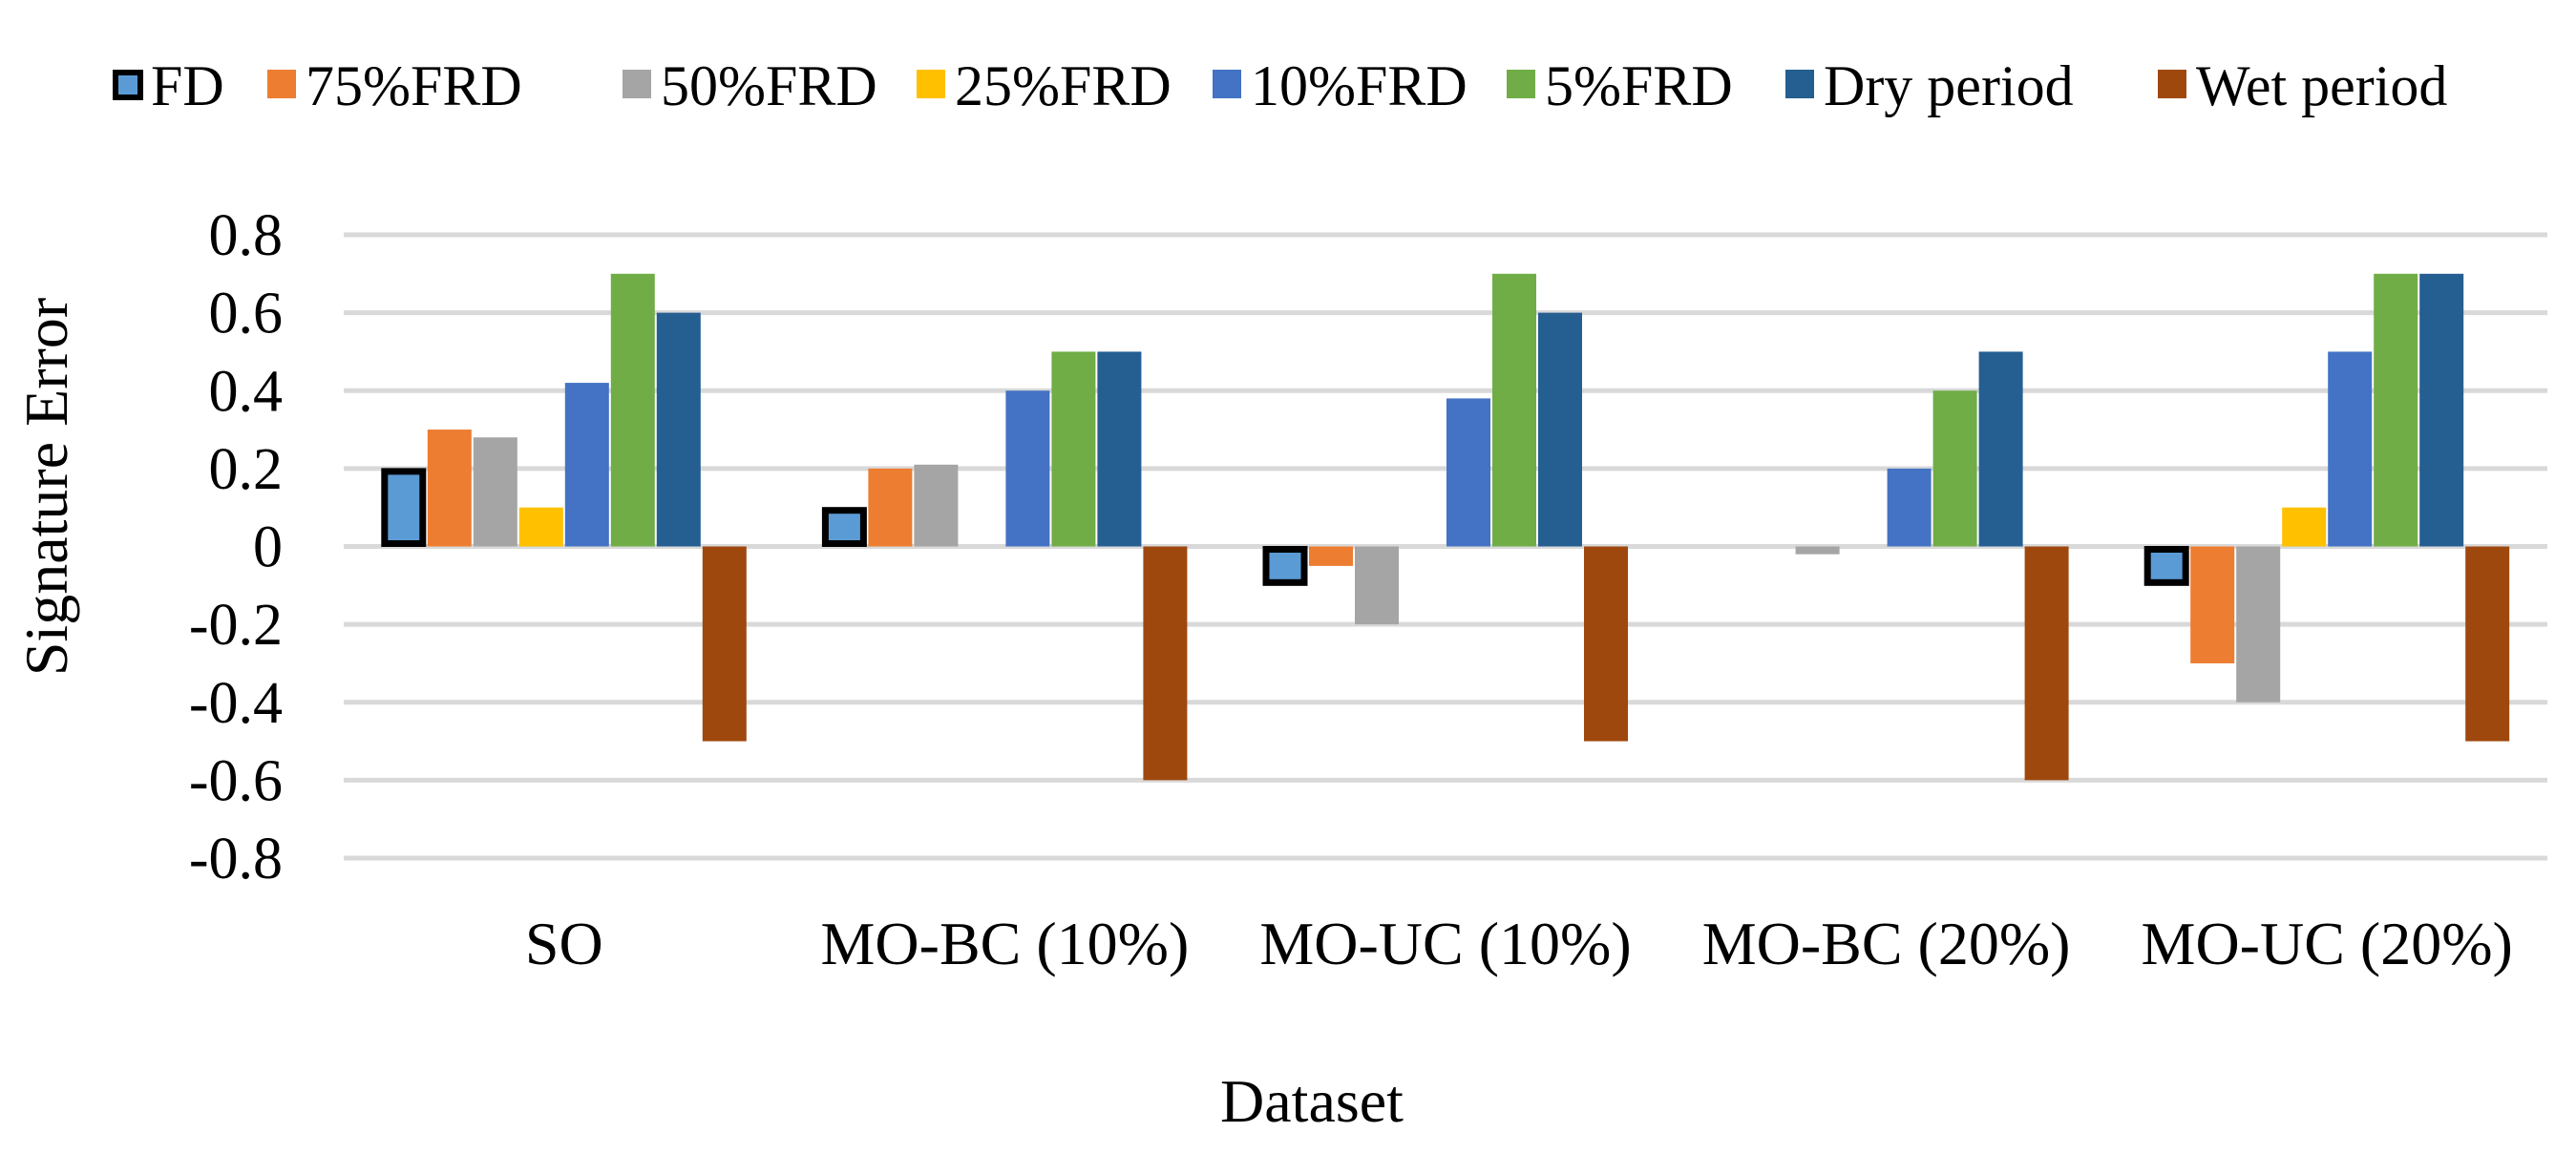 This screenshot has width=2576, height=1154. What do you see at coordinates (449, 488) in the screenshot?
I see `bar-75pctfrd-so` at bounding box center [449, 488].